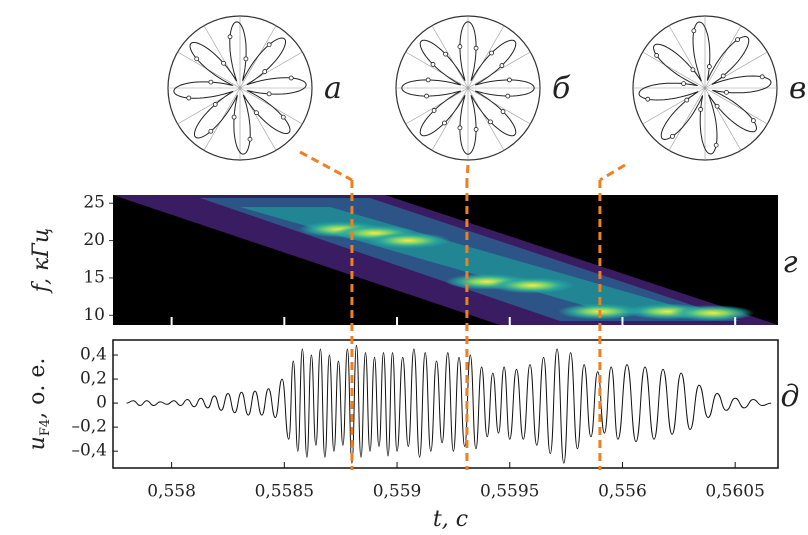 The image size is (808, 535). Describe the element at coordinates (789, 396) in the screenshot. I see `panel-label: д` at that location.